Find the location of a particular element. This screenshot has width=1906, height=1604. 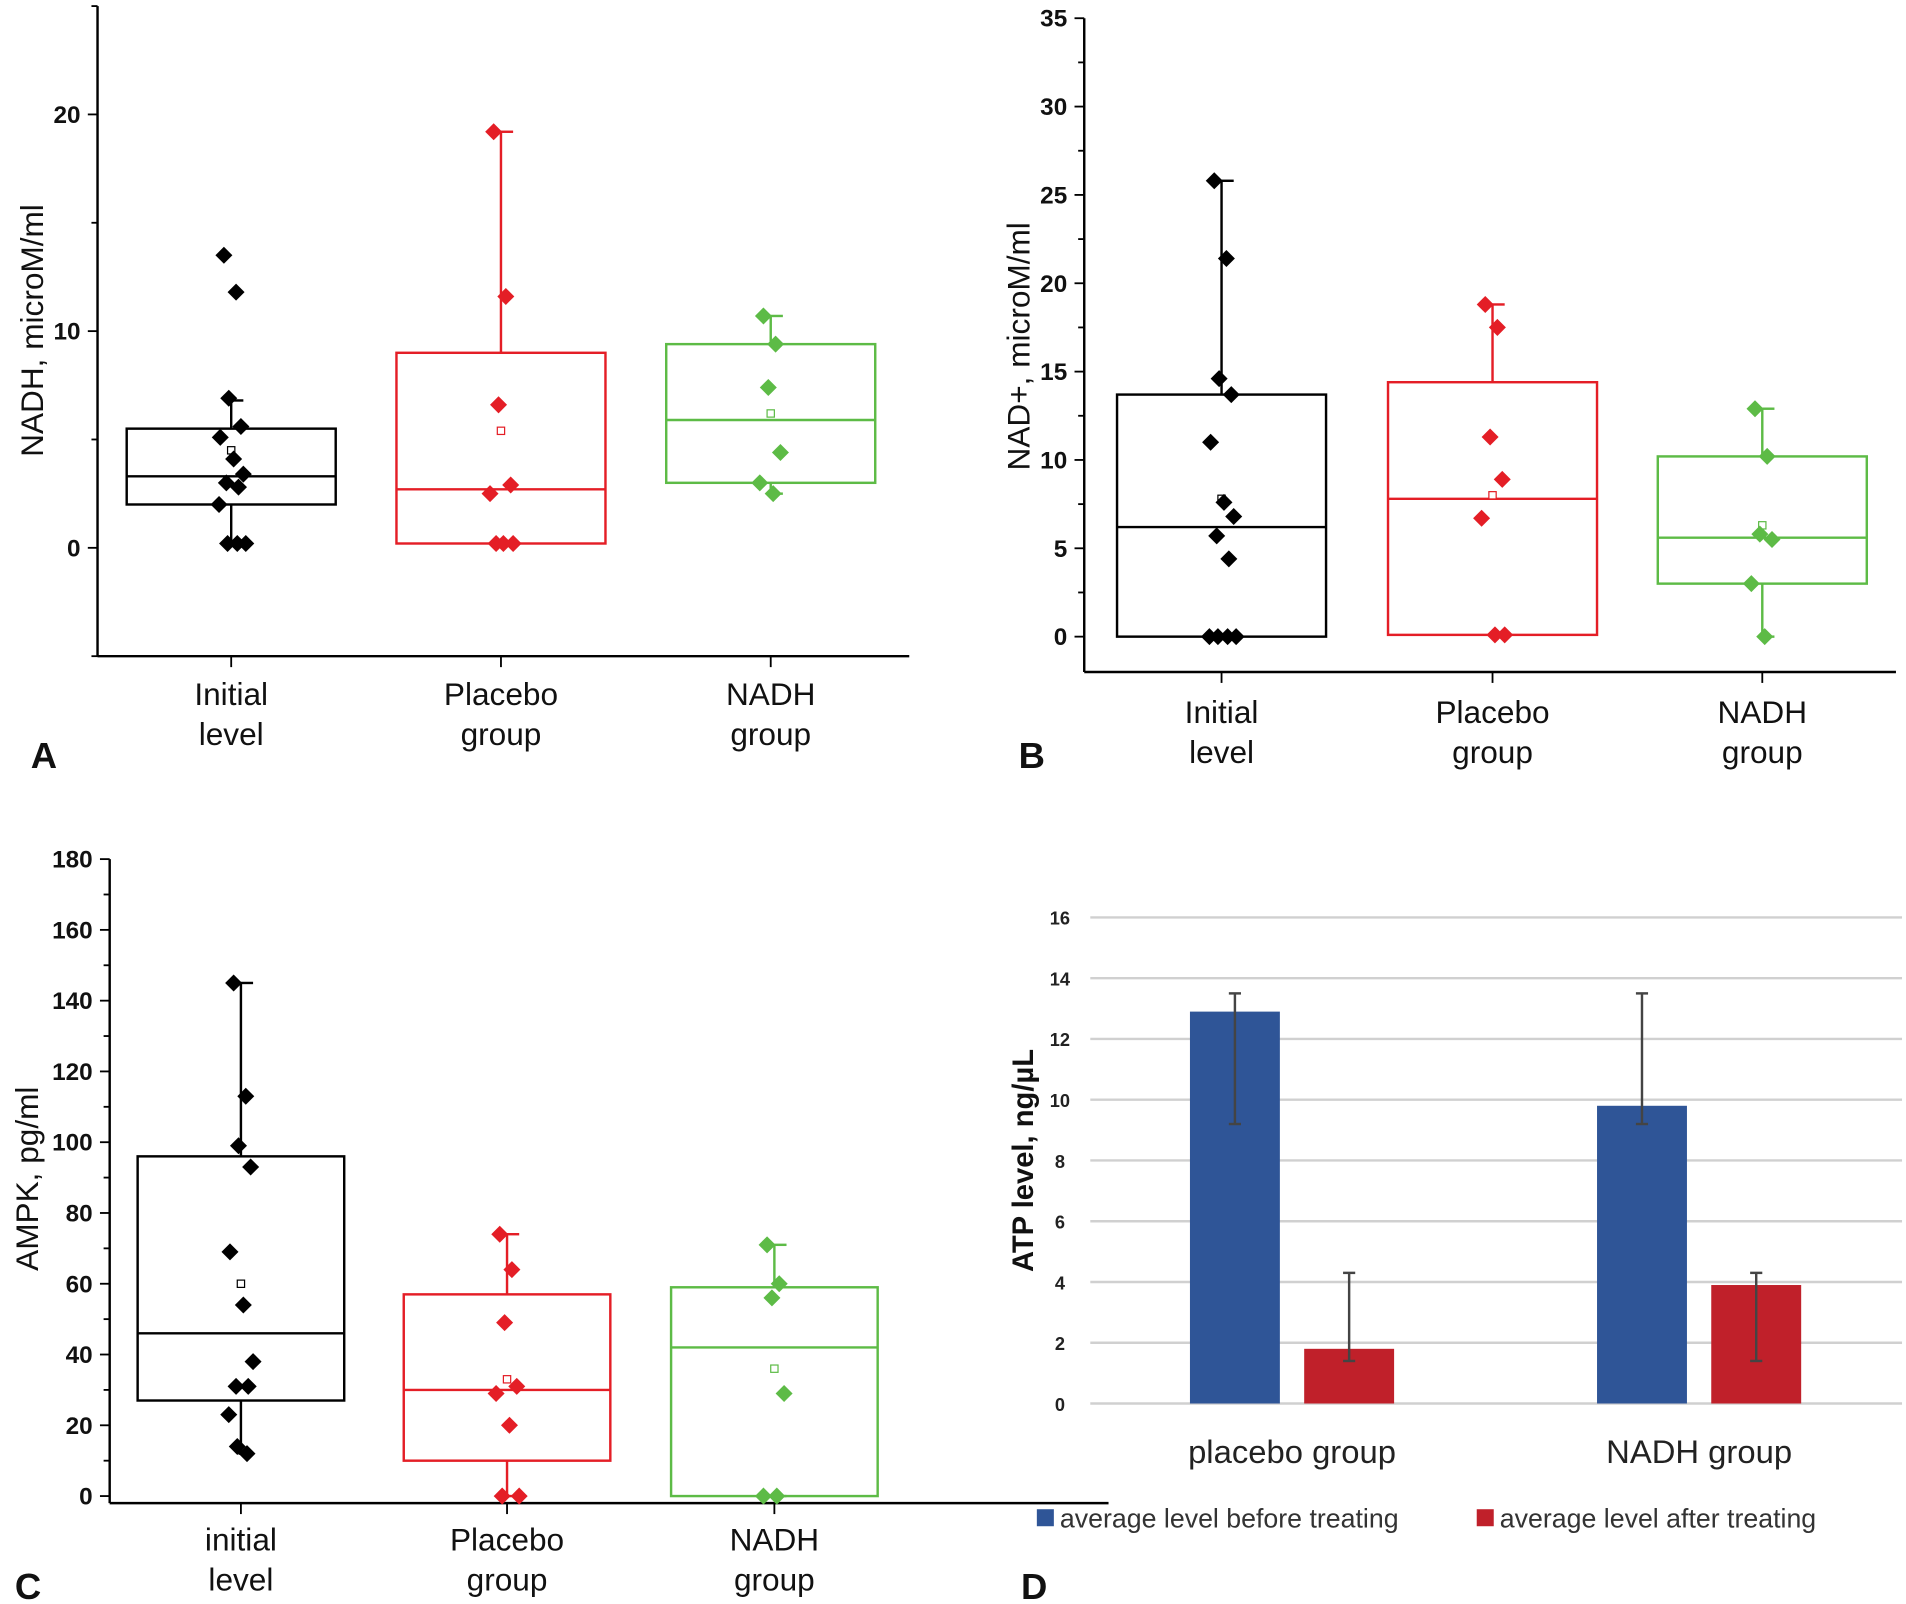

y-tick-label: 8 is located at coordinates (1060, 1162).